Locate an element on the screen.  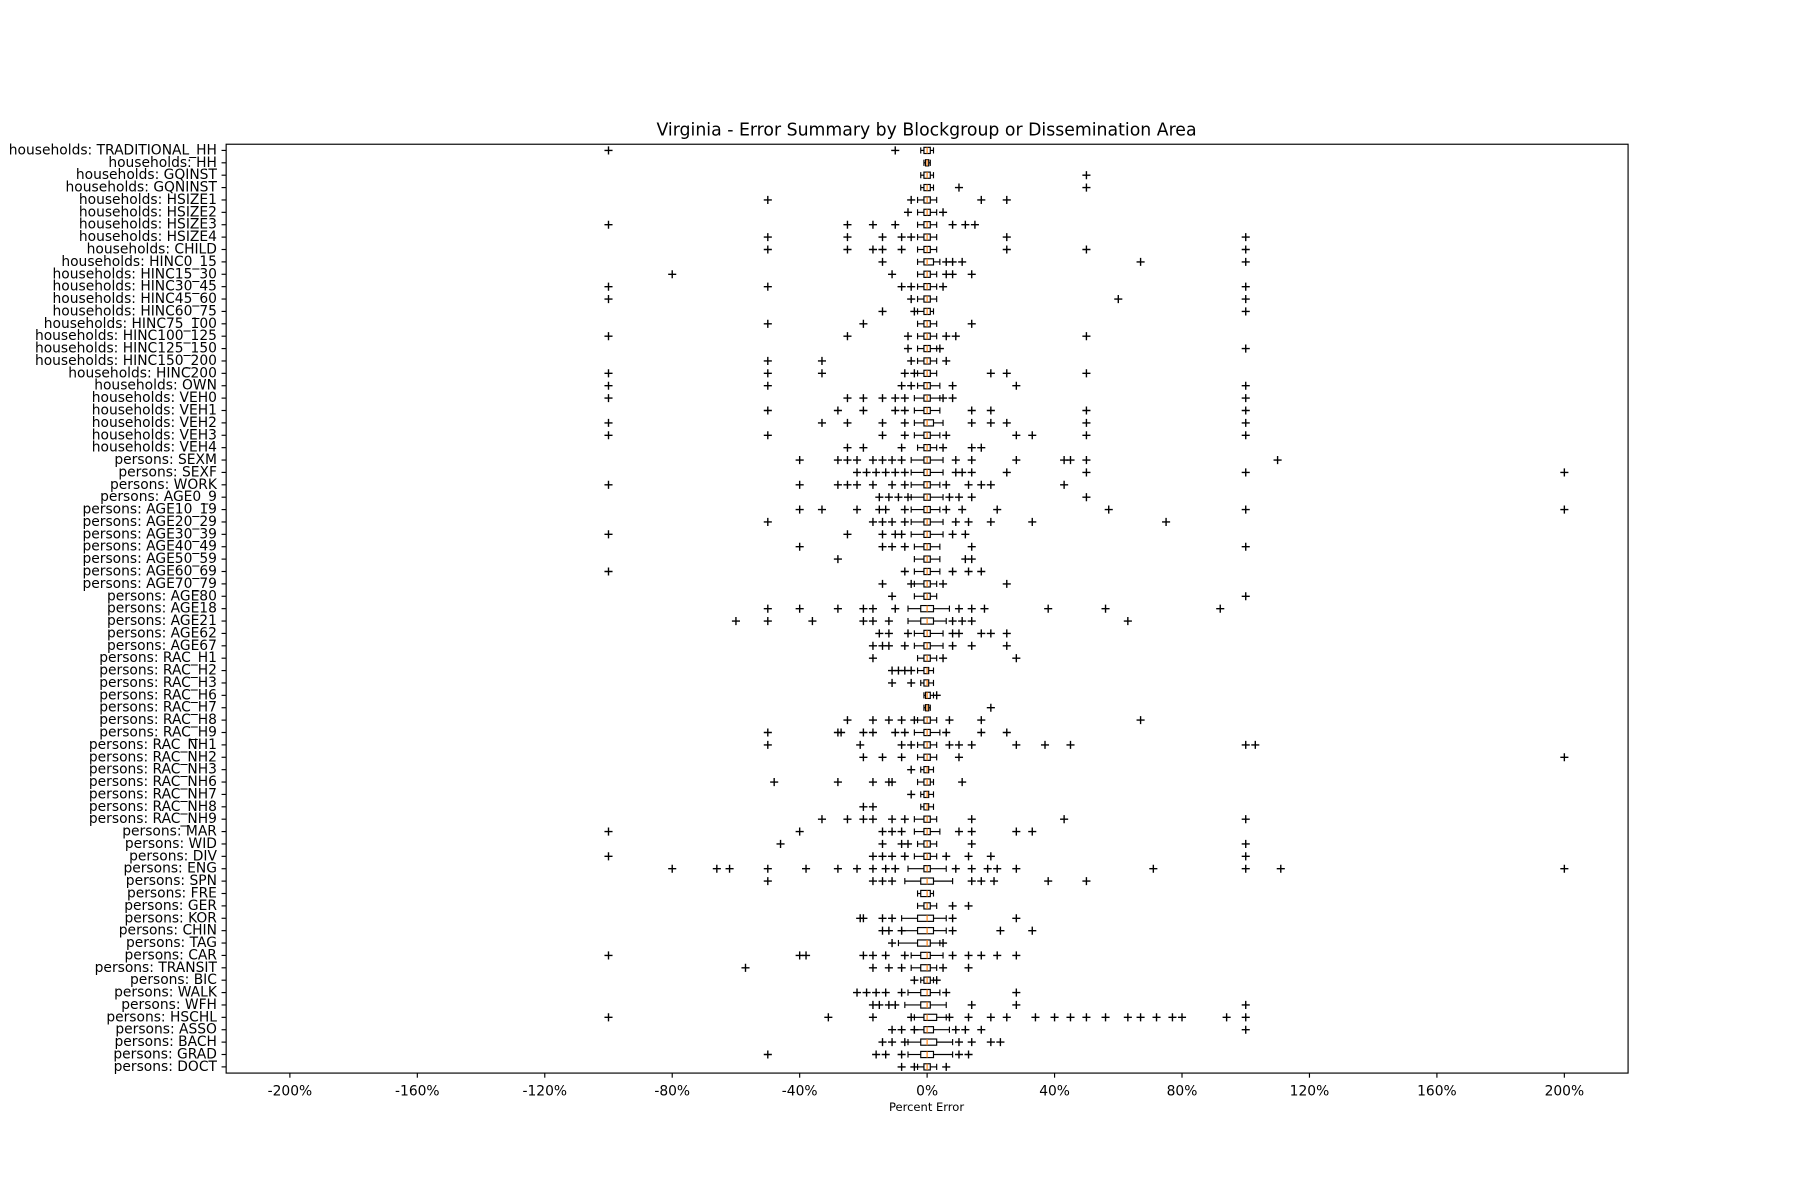
y-tick-label: persons: WORK is located at coordinates (164, 485).